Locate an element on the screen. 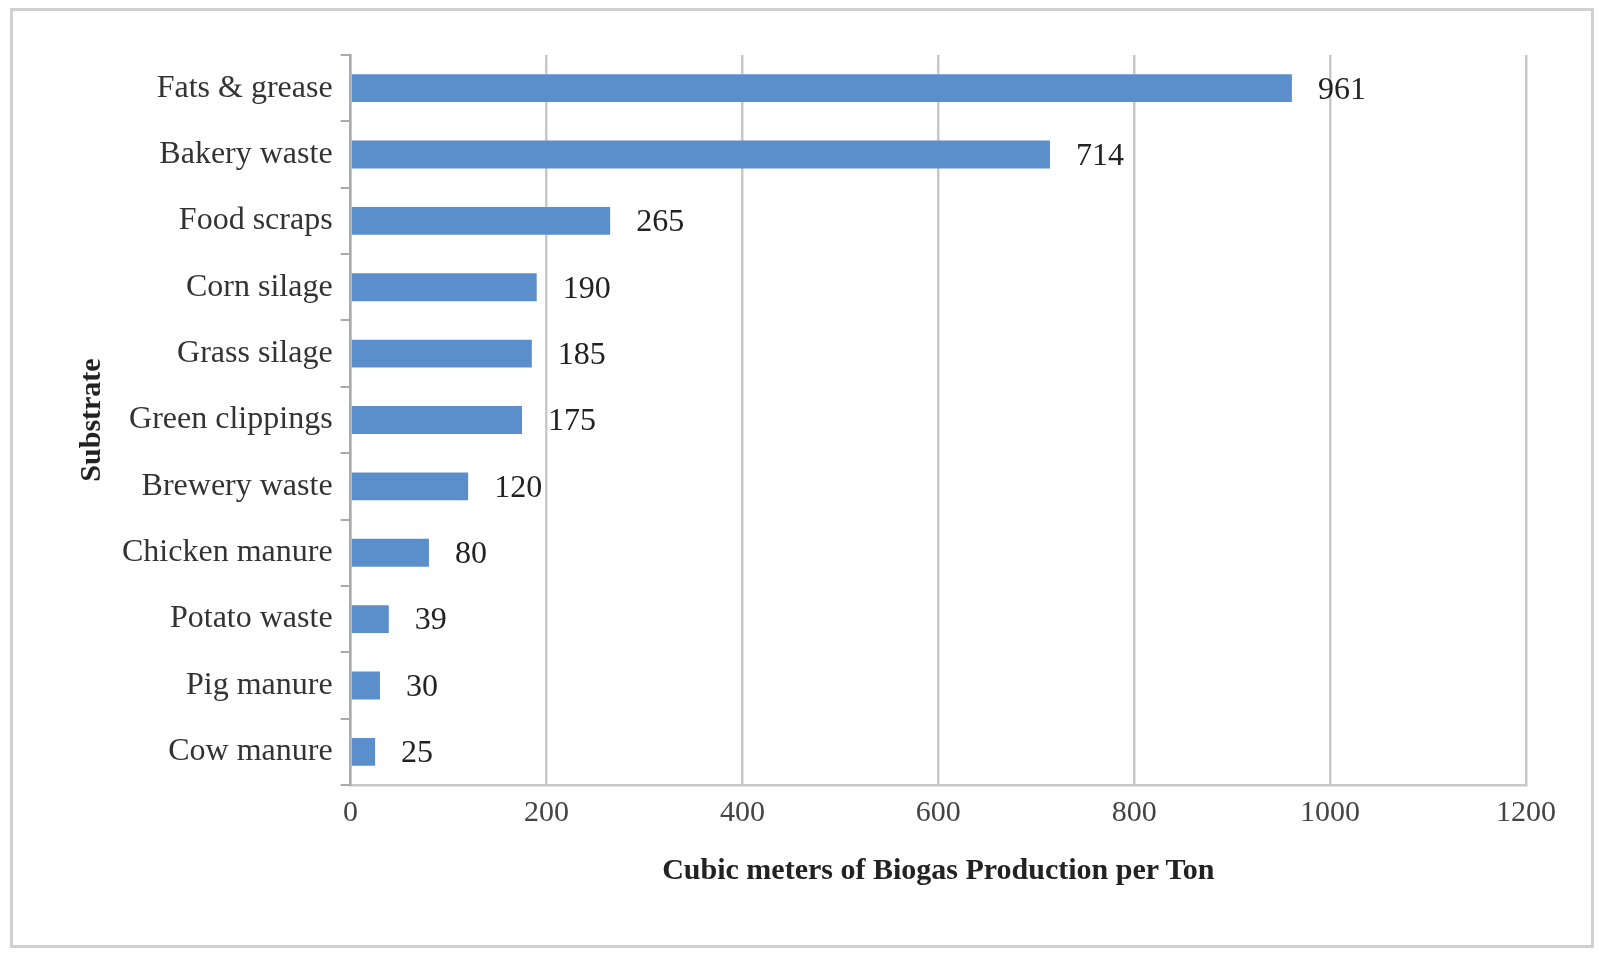  y-tick-label: Brewery waste is located at coordinates (237, 483).